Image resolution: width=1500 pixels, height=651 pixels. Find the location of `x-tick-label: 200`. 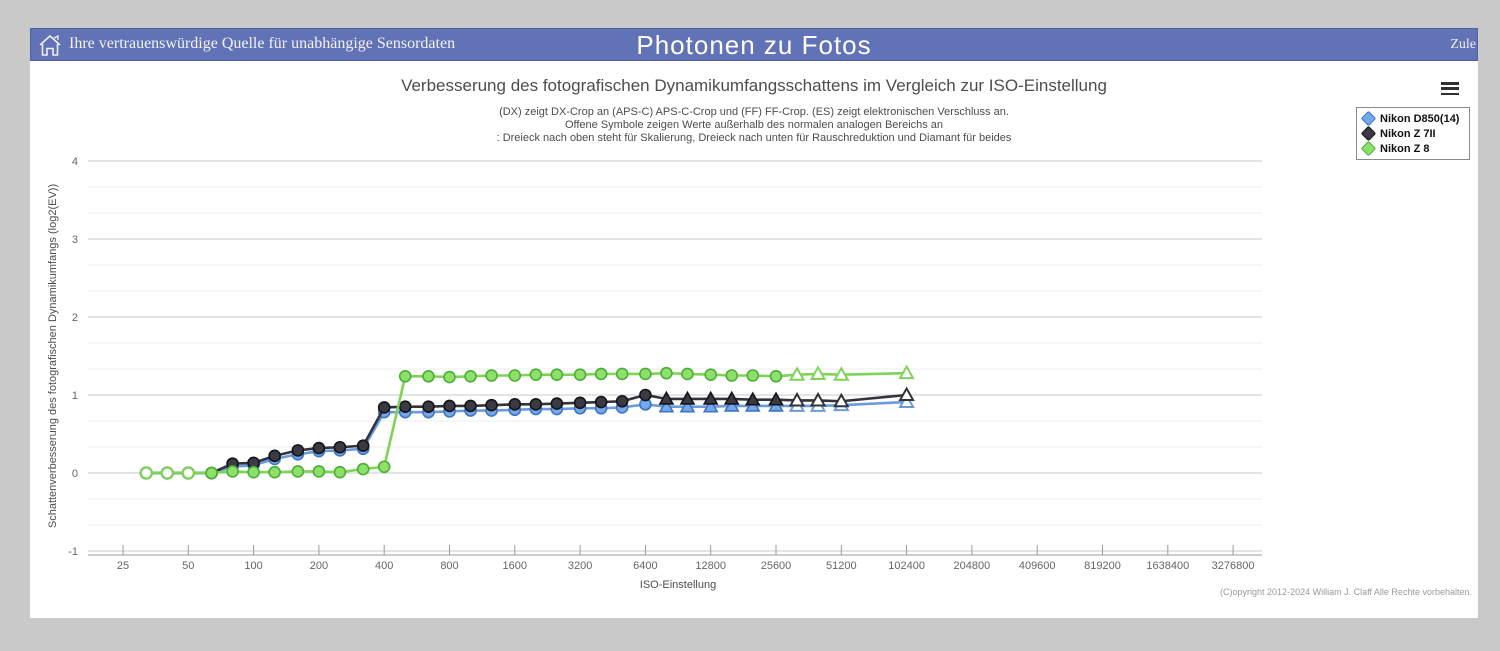

x-tick-label: 200 is located at coordinates (319, 566).